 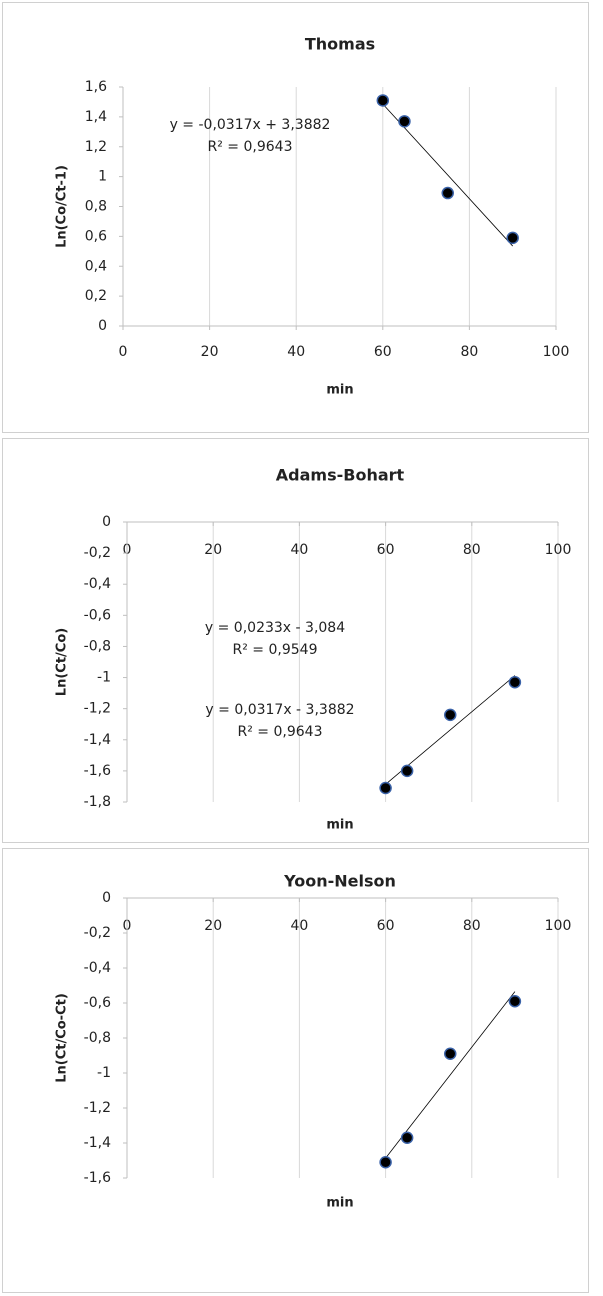 I want to click on y-tick-label: 1,4, so click(x=96, y=117).